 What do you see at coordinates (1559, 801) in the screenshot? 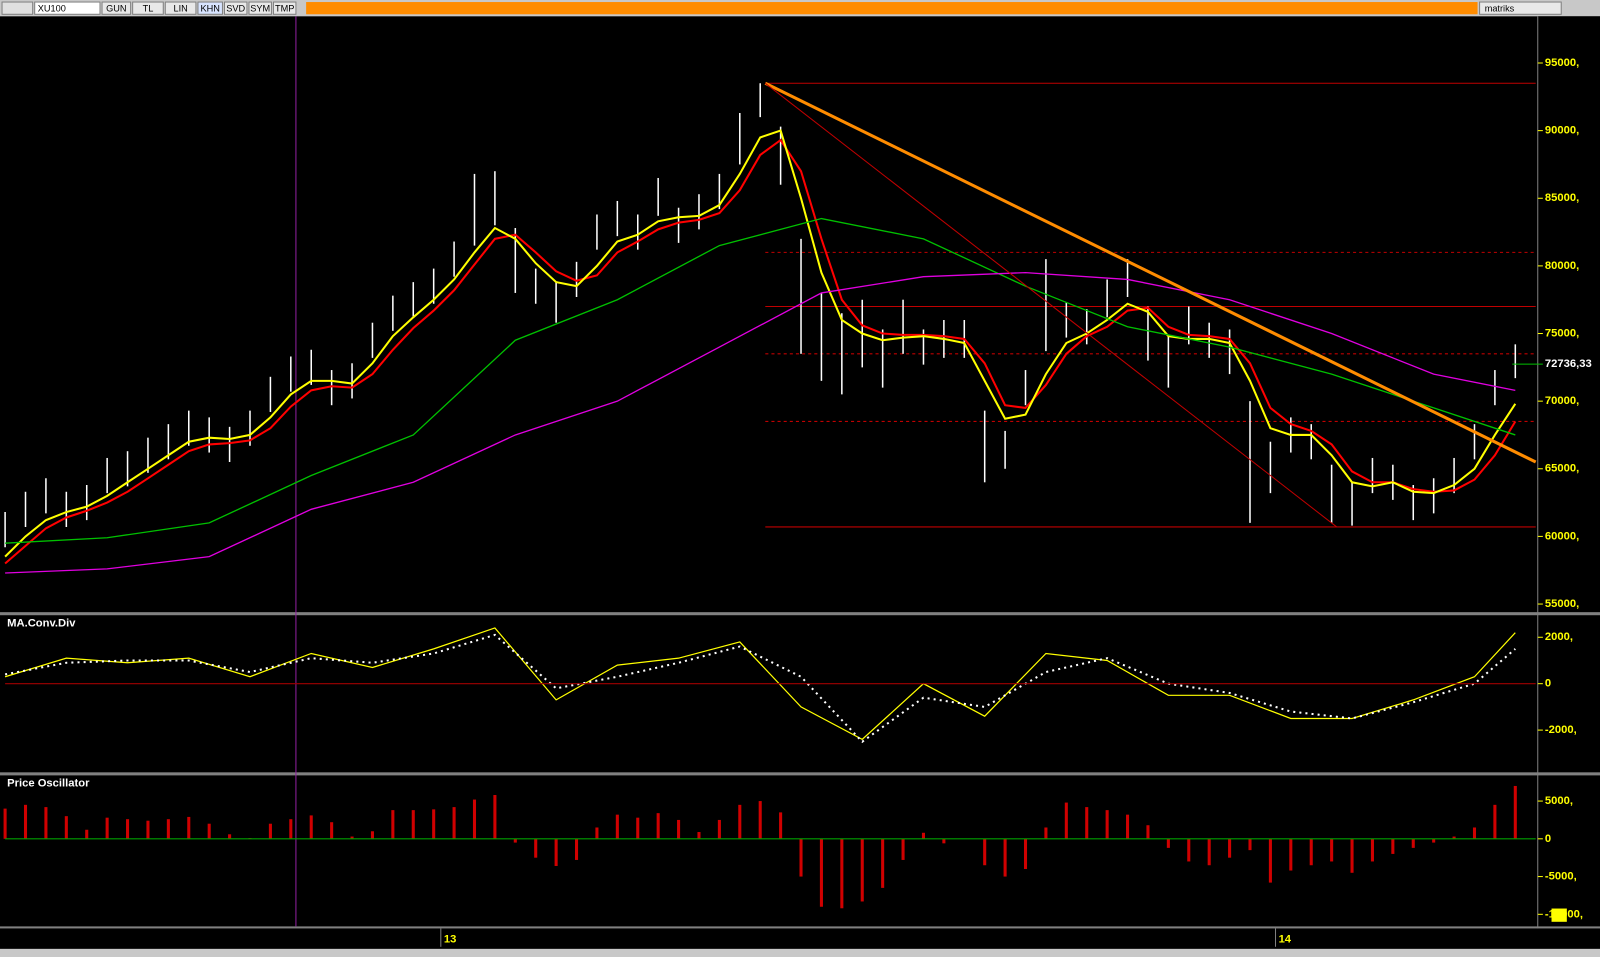
I see `y-tick-label: 5000,` at bounding box center [1559, 801].